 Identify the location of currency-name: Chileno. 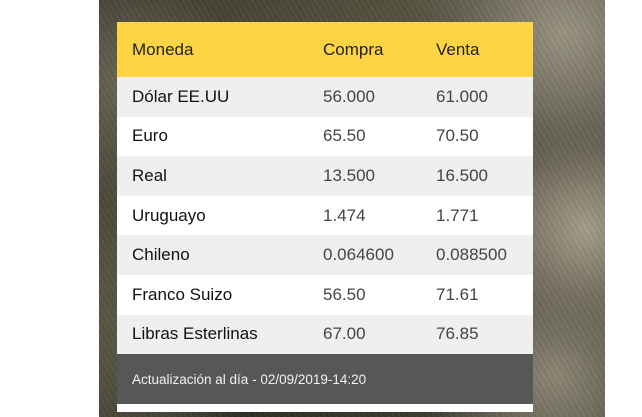
(161, 255).